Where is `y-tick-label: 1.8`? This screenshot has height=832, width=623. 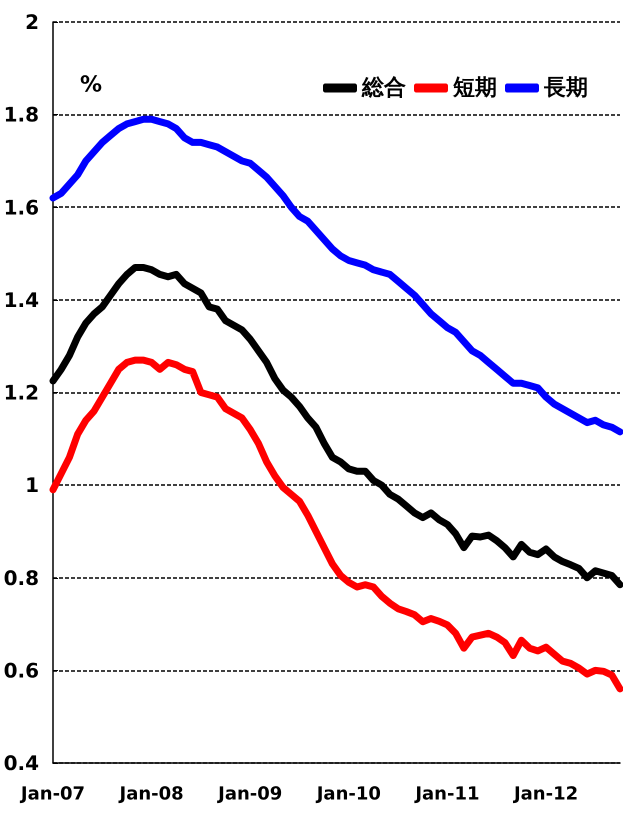
y-tick-label: 1.8 is located at coordinates (21, 114).